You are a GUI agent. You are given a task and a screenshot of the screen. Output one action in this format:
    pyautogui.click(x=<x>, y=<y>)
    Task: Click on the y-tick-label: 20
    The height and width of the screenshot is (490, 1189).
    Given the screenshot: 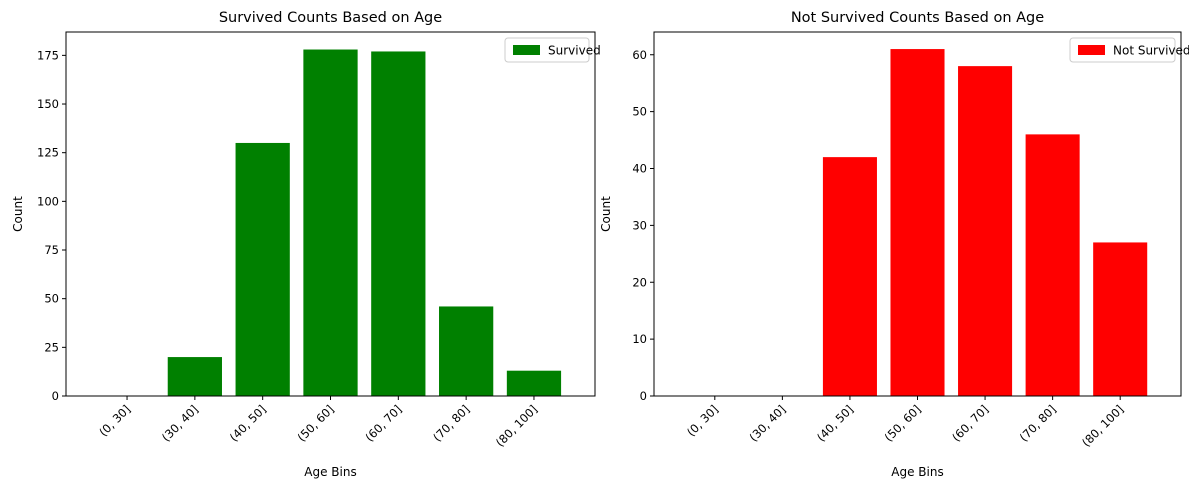 What is the action you would take?
    pyautogui.click(x=639, y=282)
    